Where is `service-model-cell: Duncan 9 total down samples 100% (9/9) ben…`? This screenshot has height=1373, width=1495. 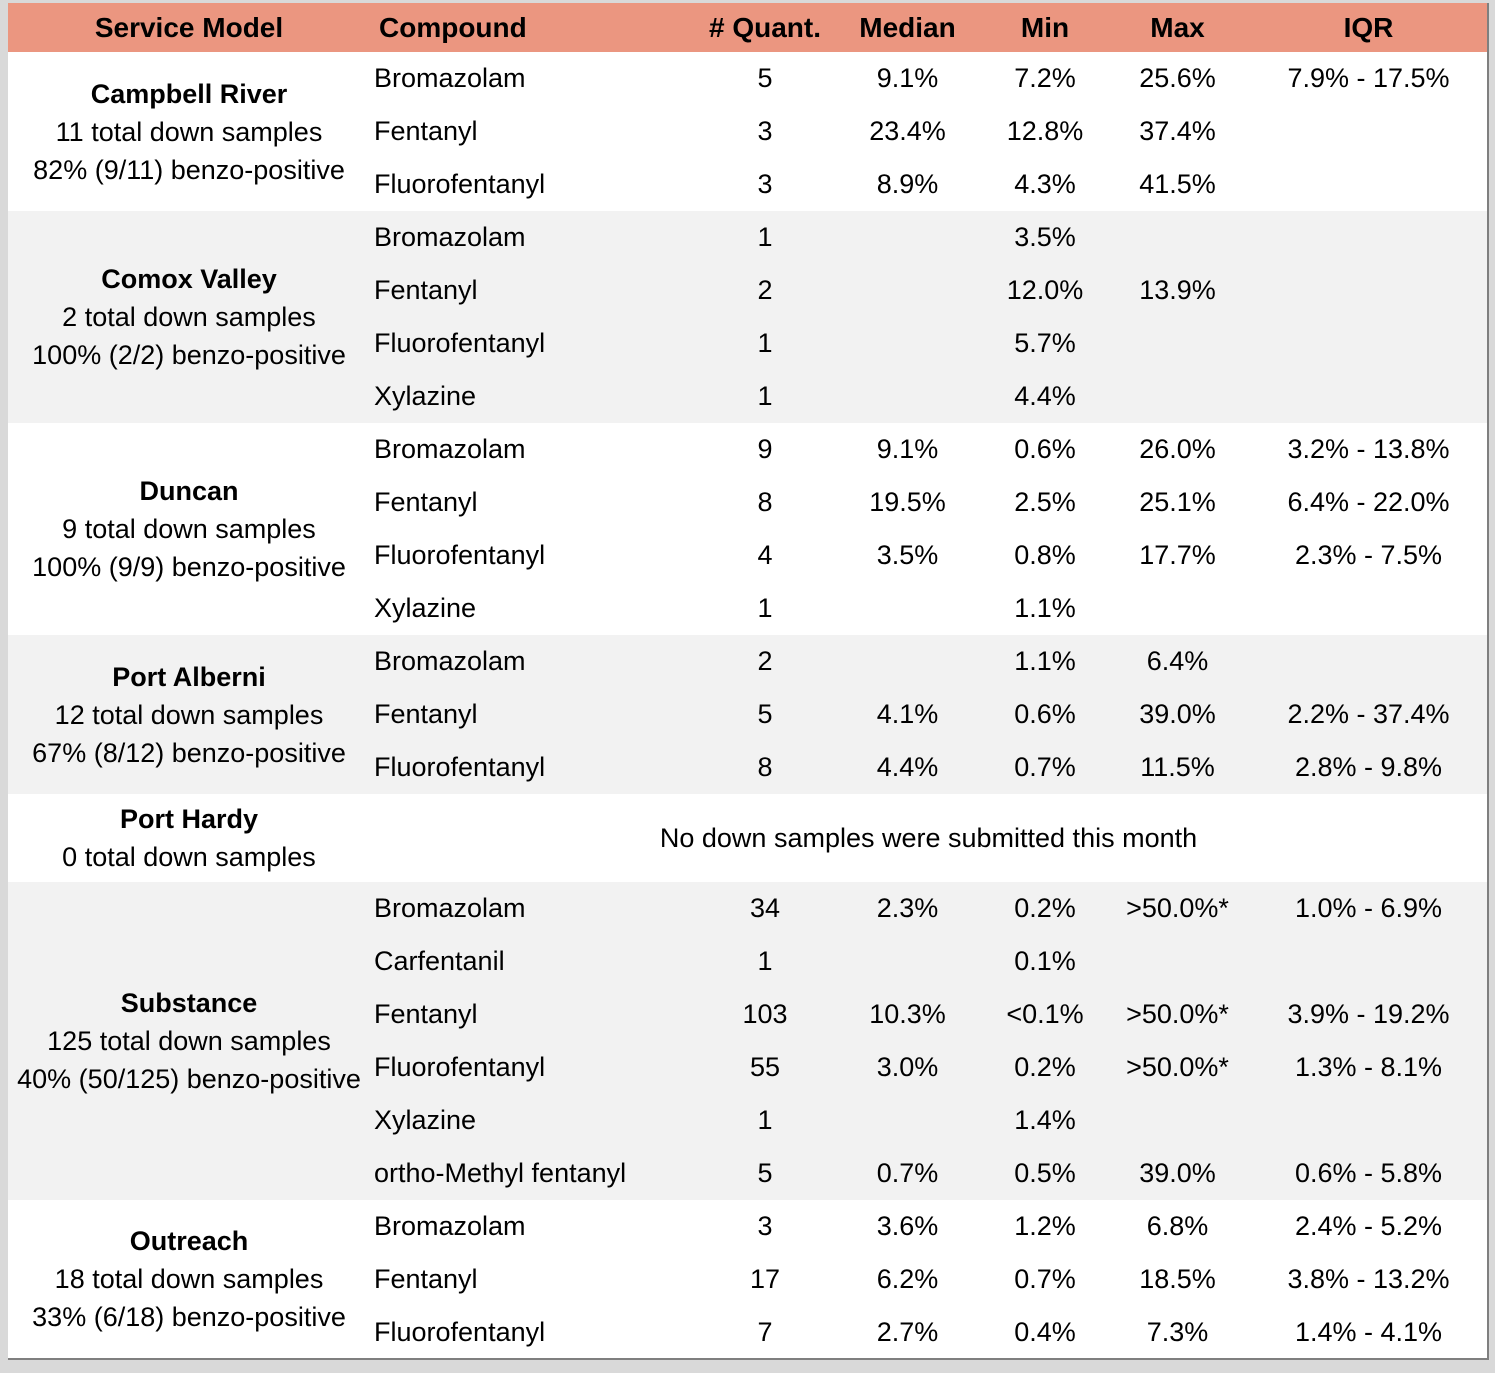 service-model-cell: Duncan 9 total down samples 100% (9/9) ben… is located at coordinates (189, 529).